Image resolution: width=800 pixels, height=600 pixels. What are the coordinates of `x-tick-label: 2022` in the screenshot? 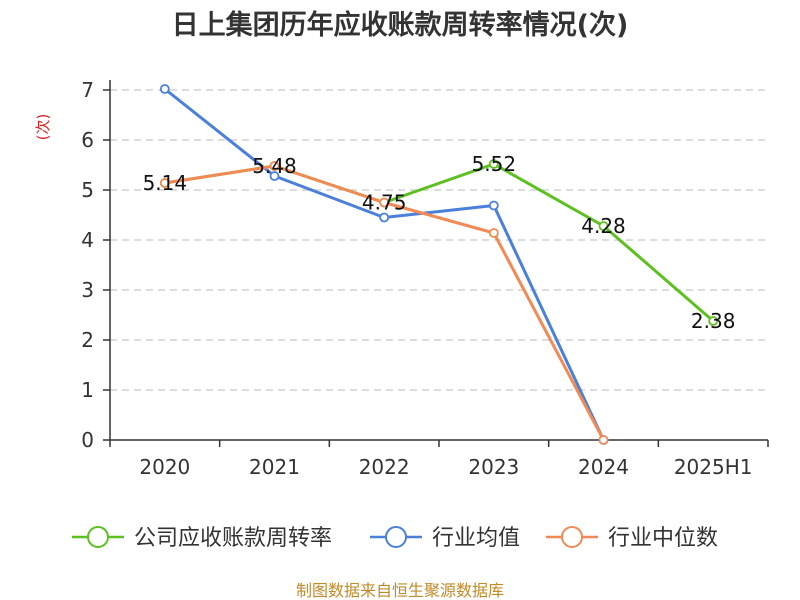 It's located at (384, 467).